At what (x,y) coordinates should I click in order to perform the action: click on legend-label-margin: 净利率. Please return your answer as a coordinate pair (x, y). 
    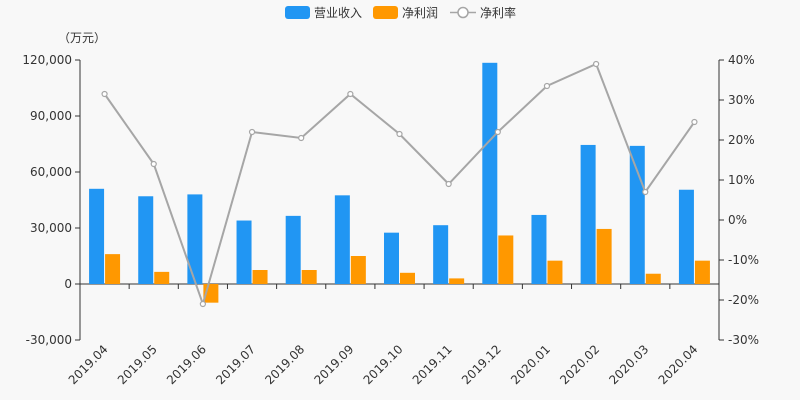
    Looking at the image, I should click on (498, 12).